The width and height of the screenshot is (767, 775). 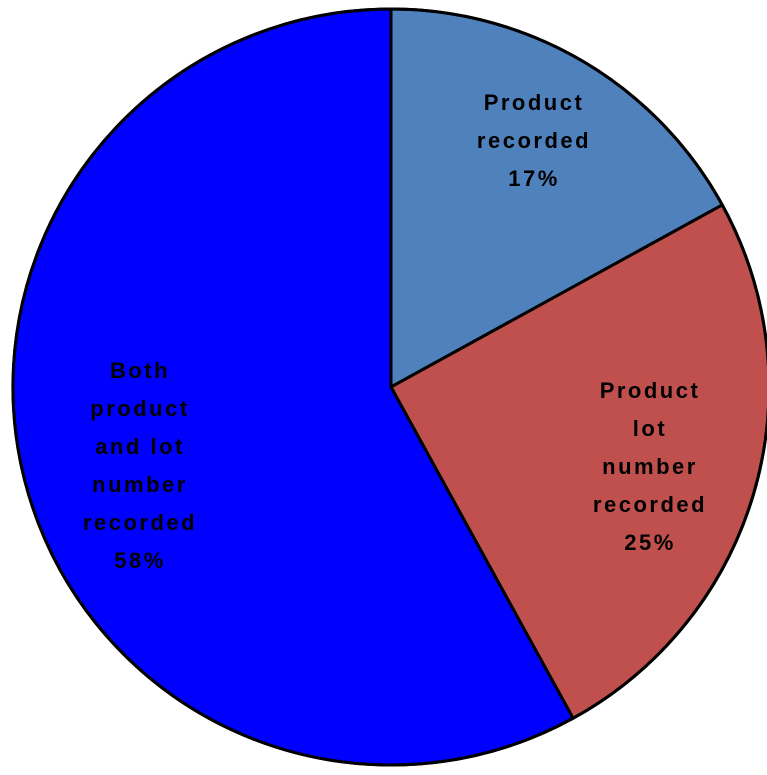 I want to click on slice-label-2: Product lot number recorded 25%, so click(x=650, y=466).